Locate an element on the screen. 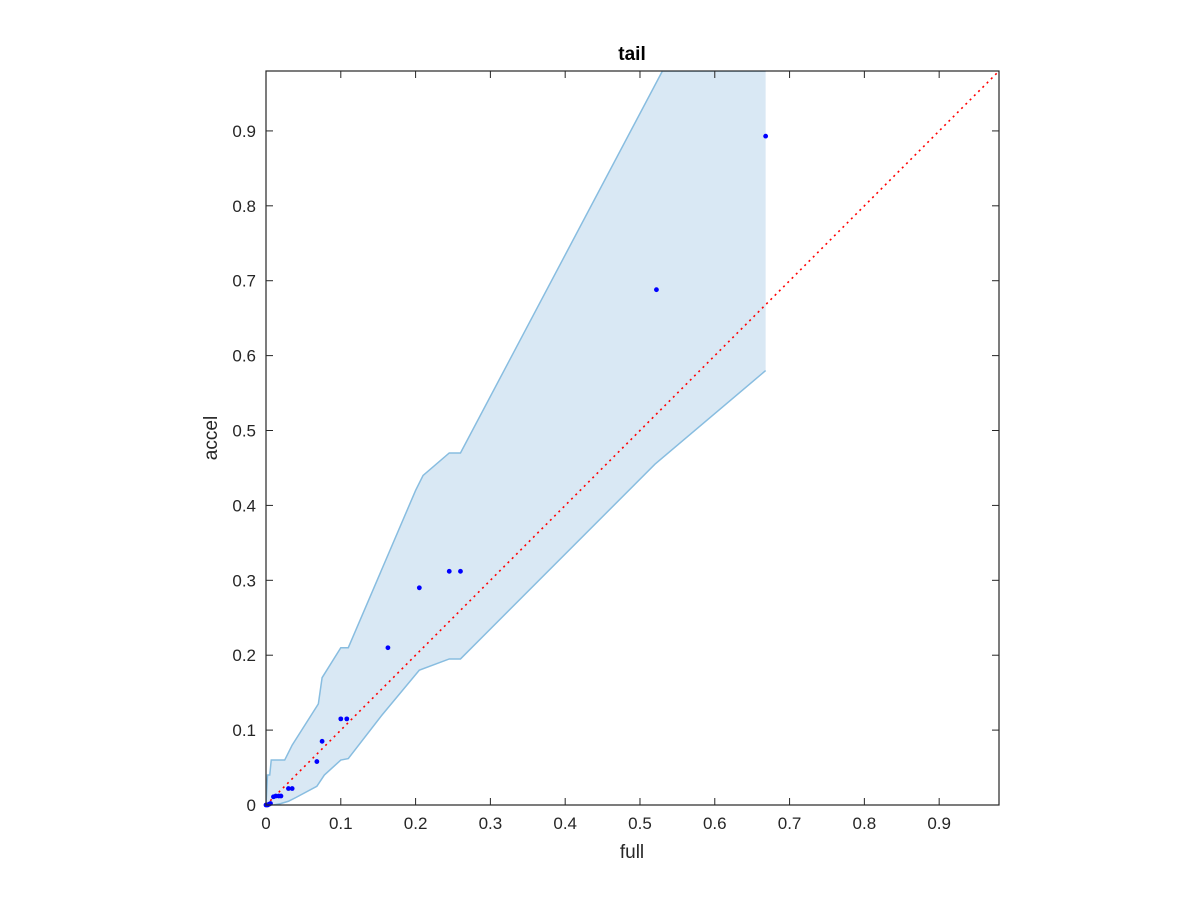  x-tick-label: 0.3 is located at coordinates (491, 823).